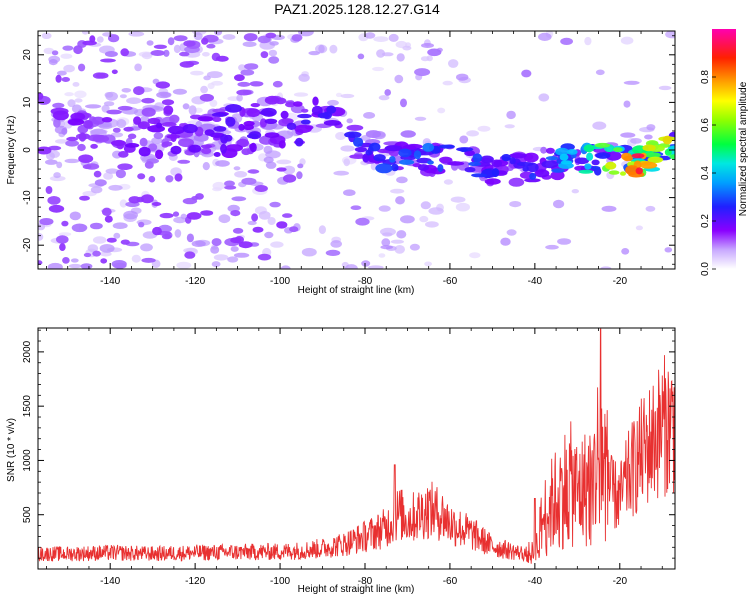 The height and width of the screenshot is (600, 750). What do you see at coordinates (27, 460) in the screenshot?
I see `snr-y-tick-label: 1000` at bounding box center [27, 460].